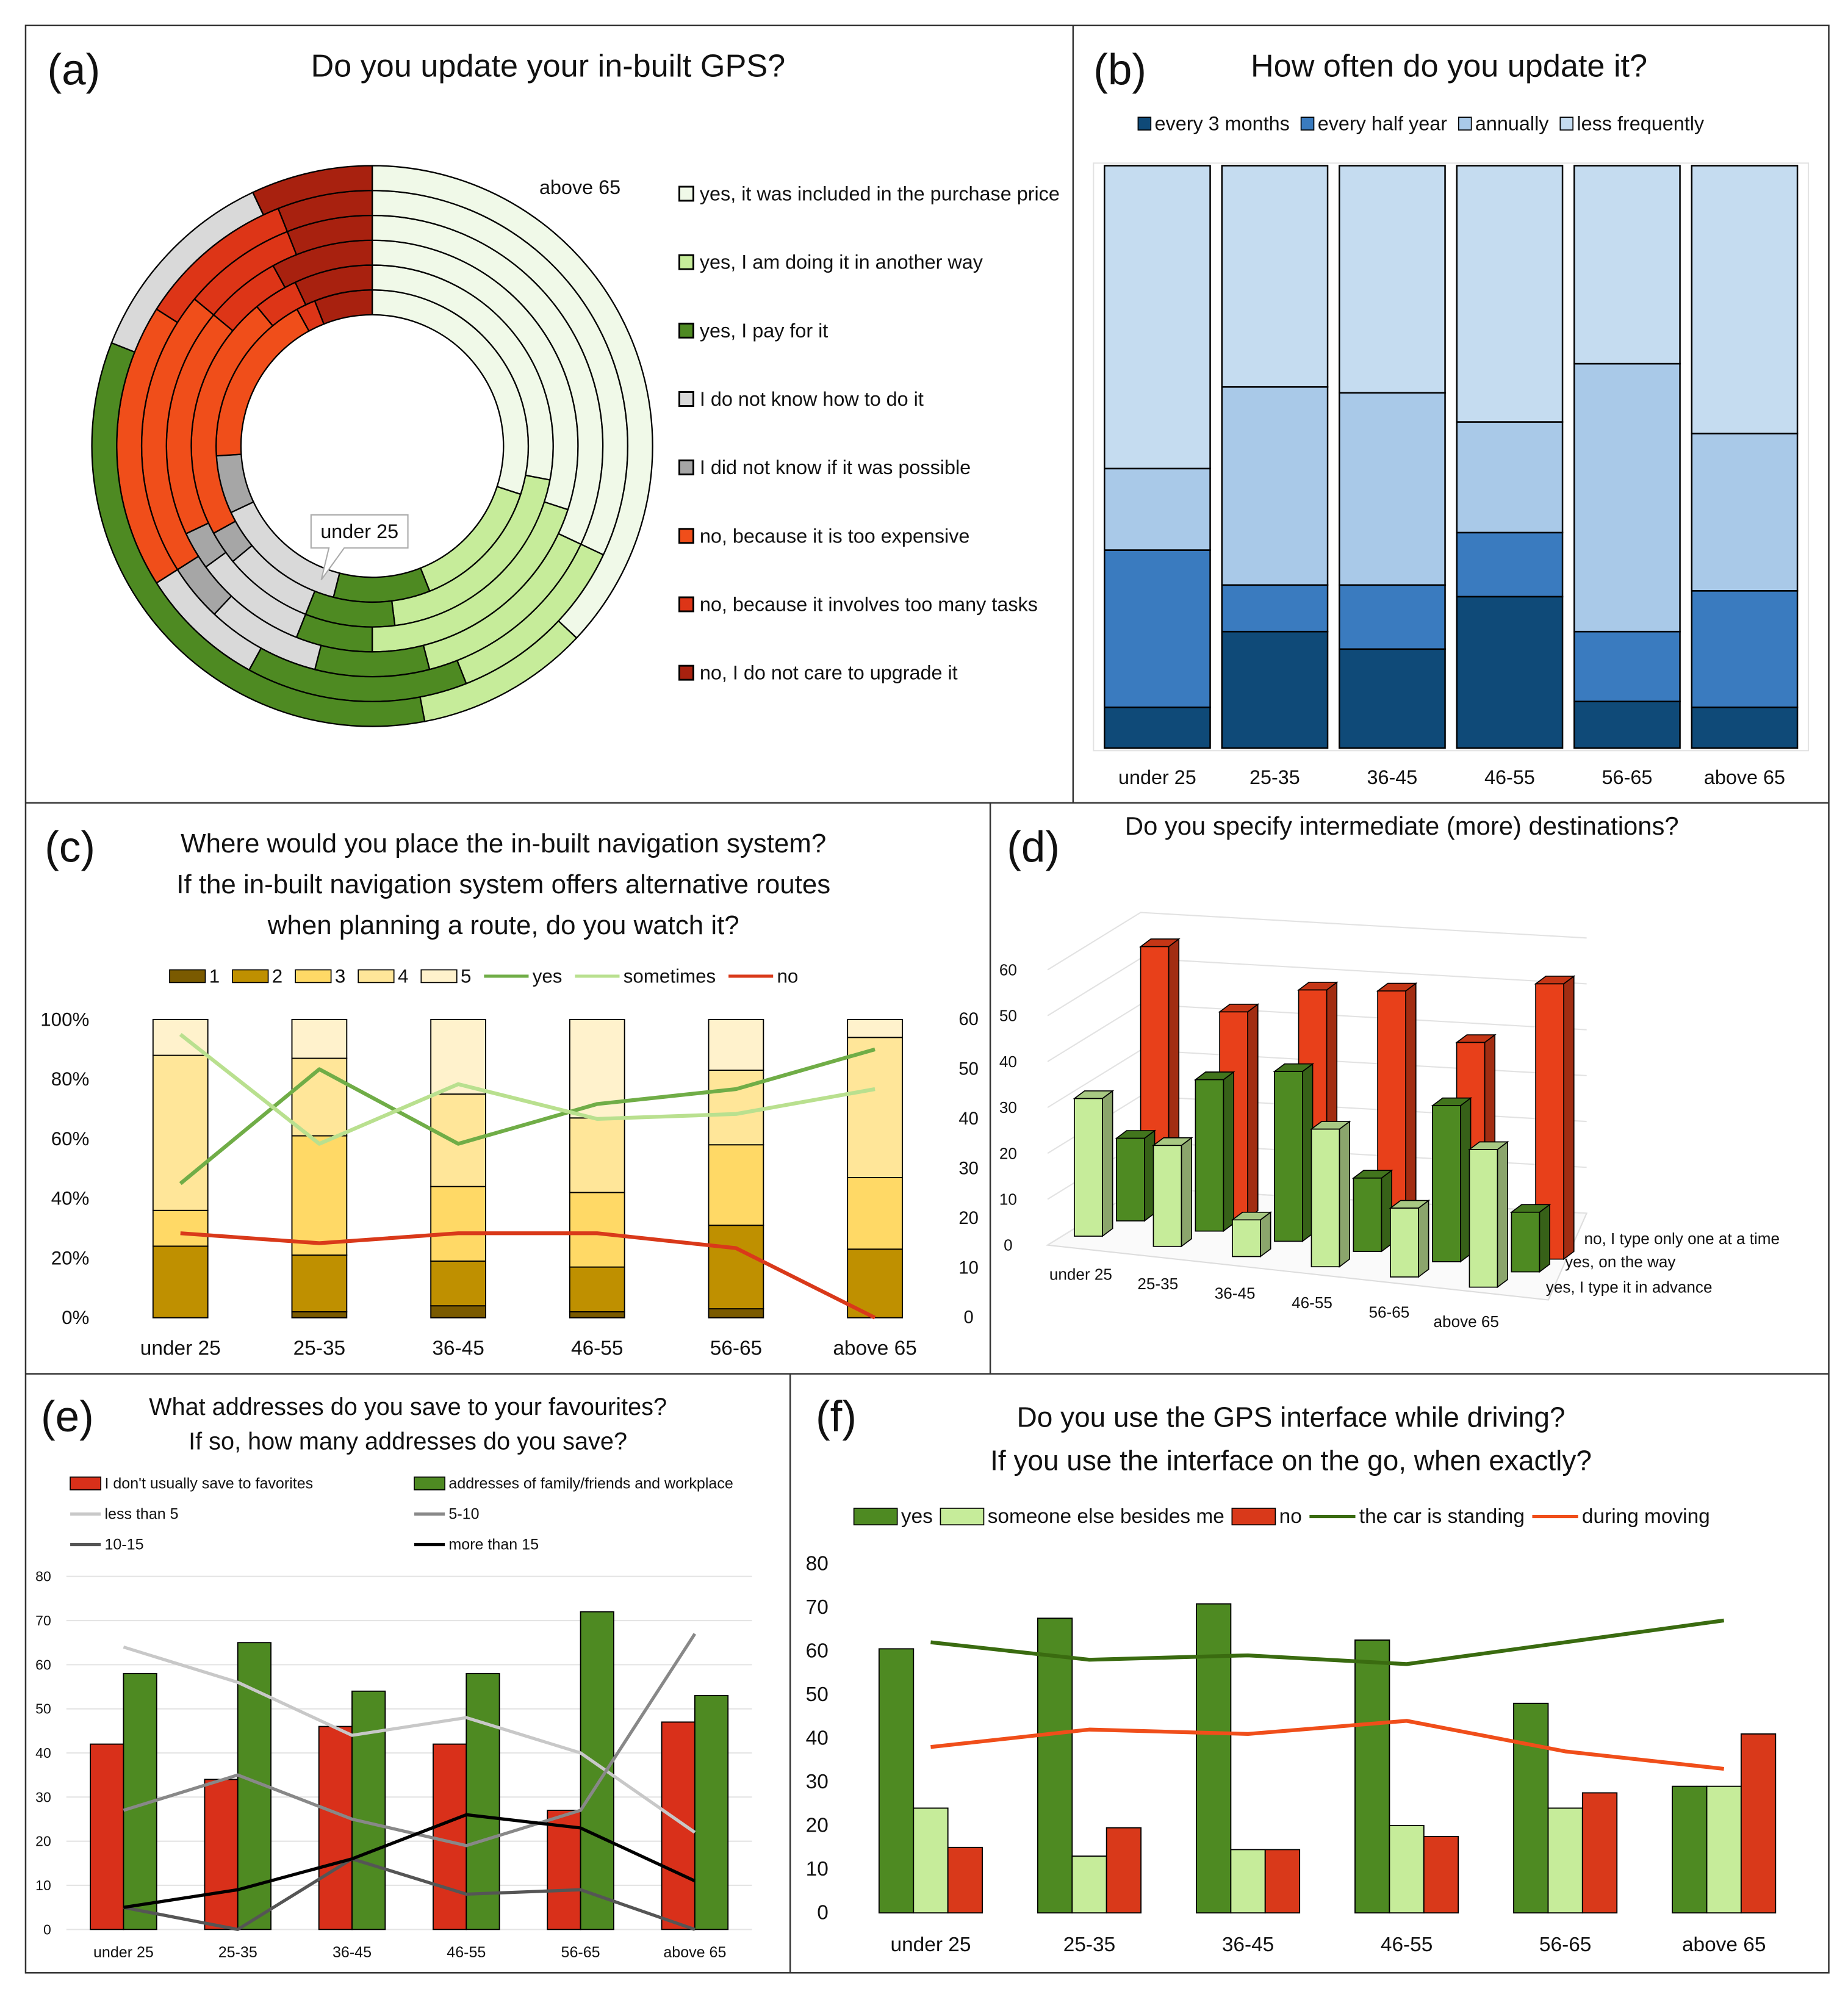 This screenshot has height=1997, width=1848. What do you see at coordinates (214, 976) in the screenshot?
I see `legend-label: 1` at bounding box center [214, 976].